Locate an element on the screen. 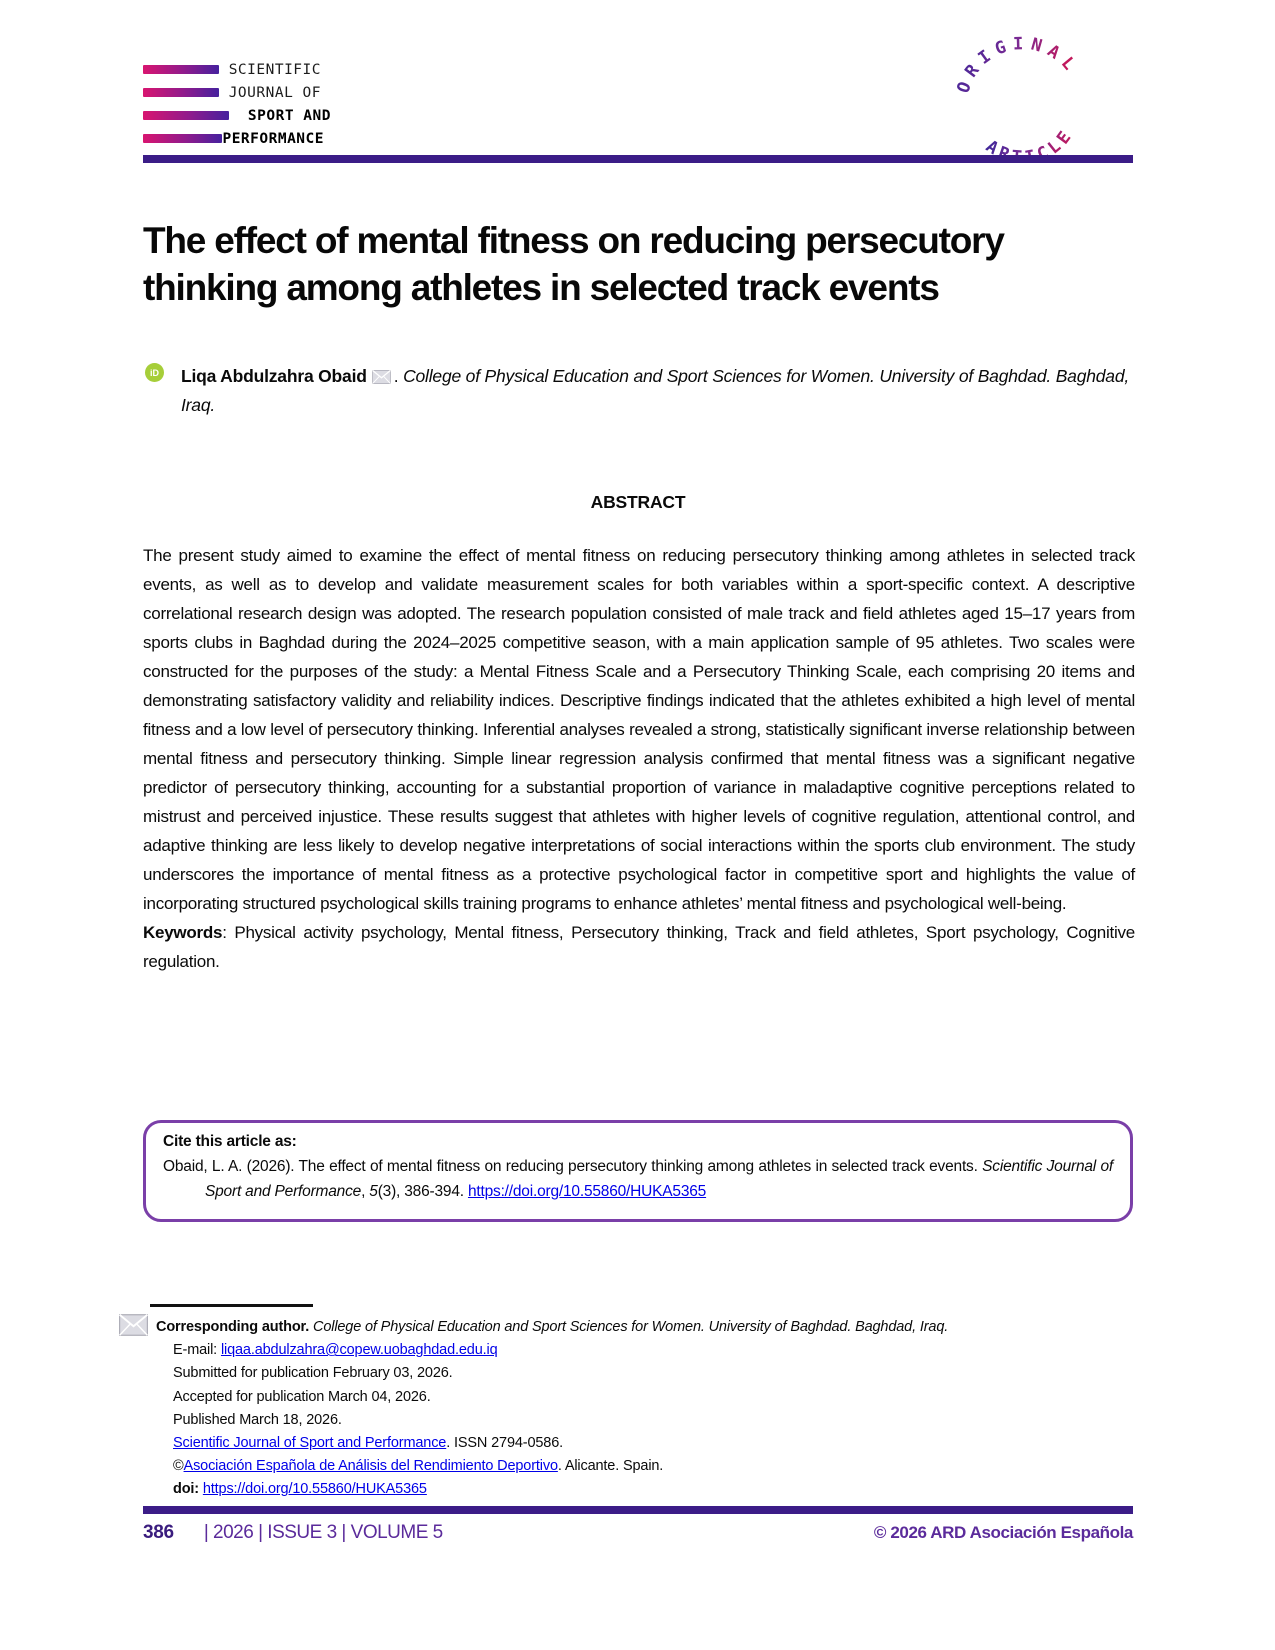  keywords-label: Keywords is located at coordinates (183, 932).